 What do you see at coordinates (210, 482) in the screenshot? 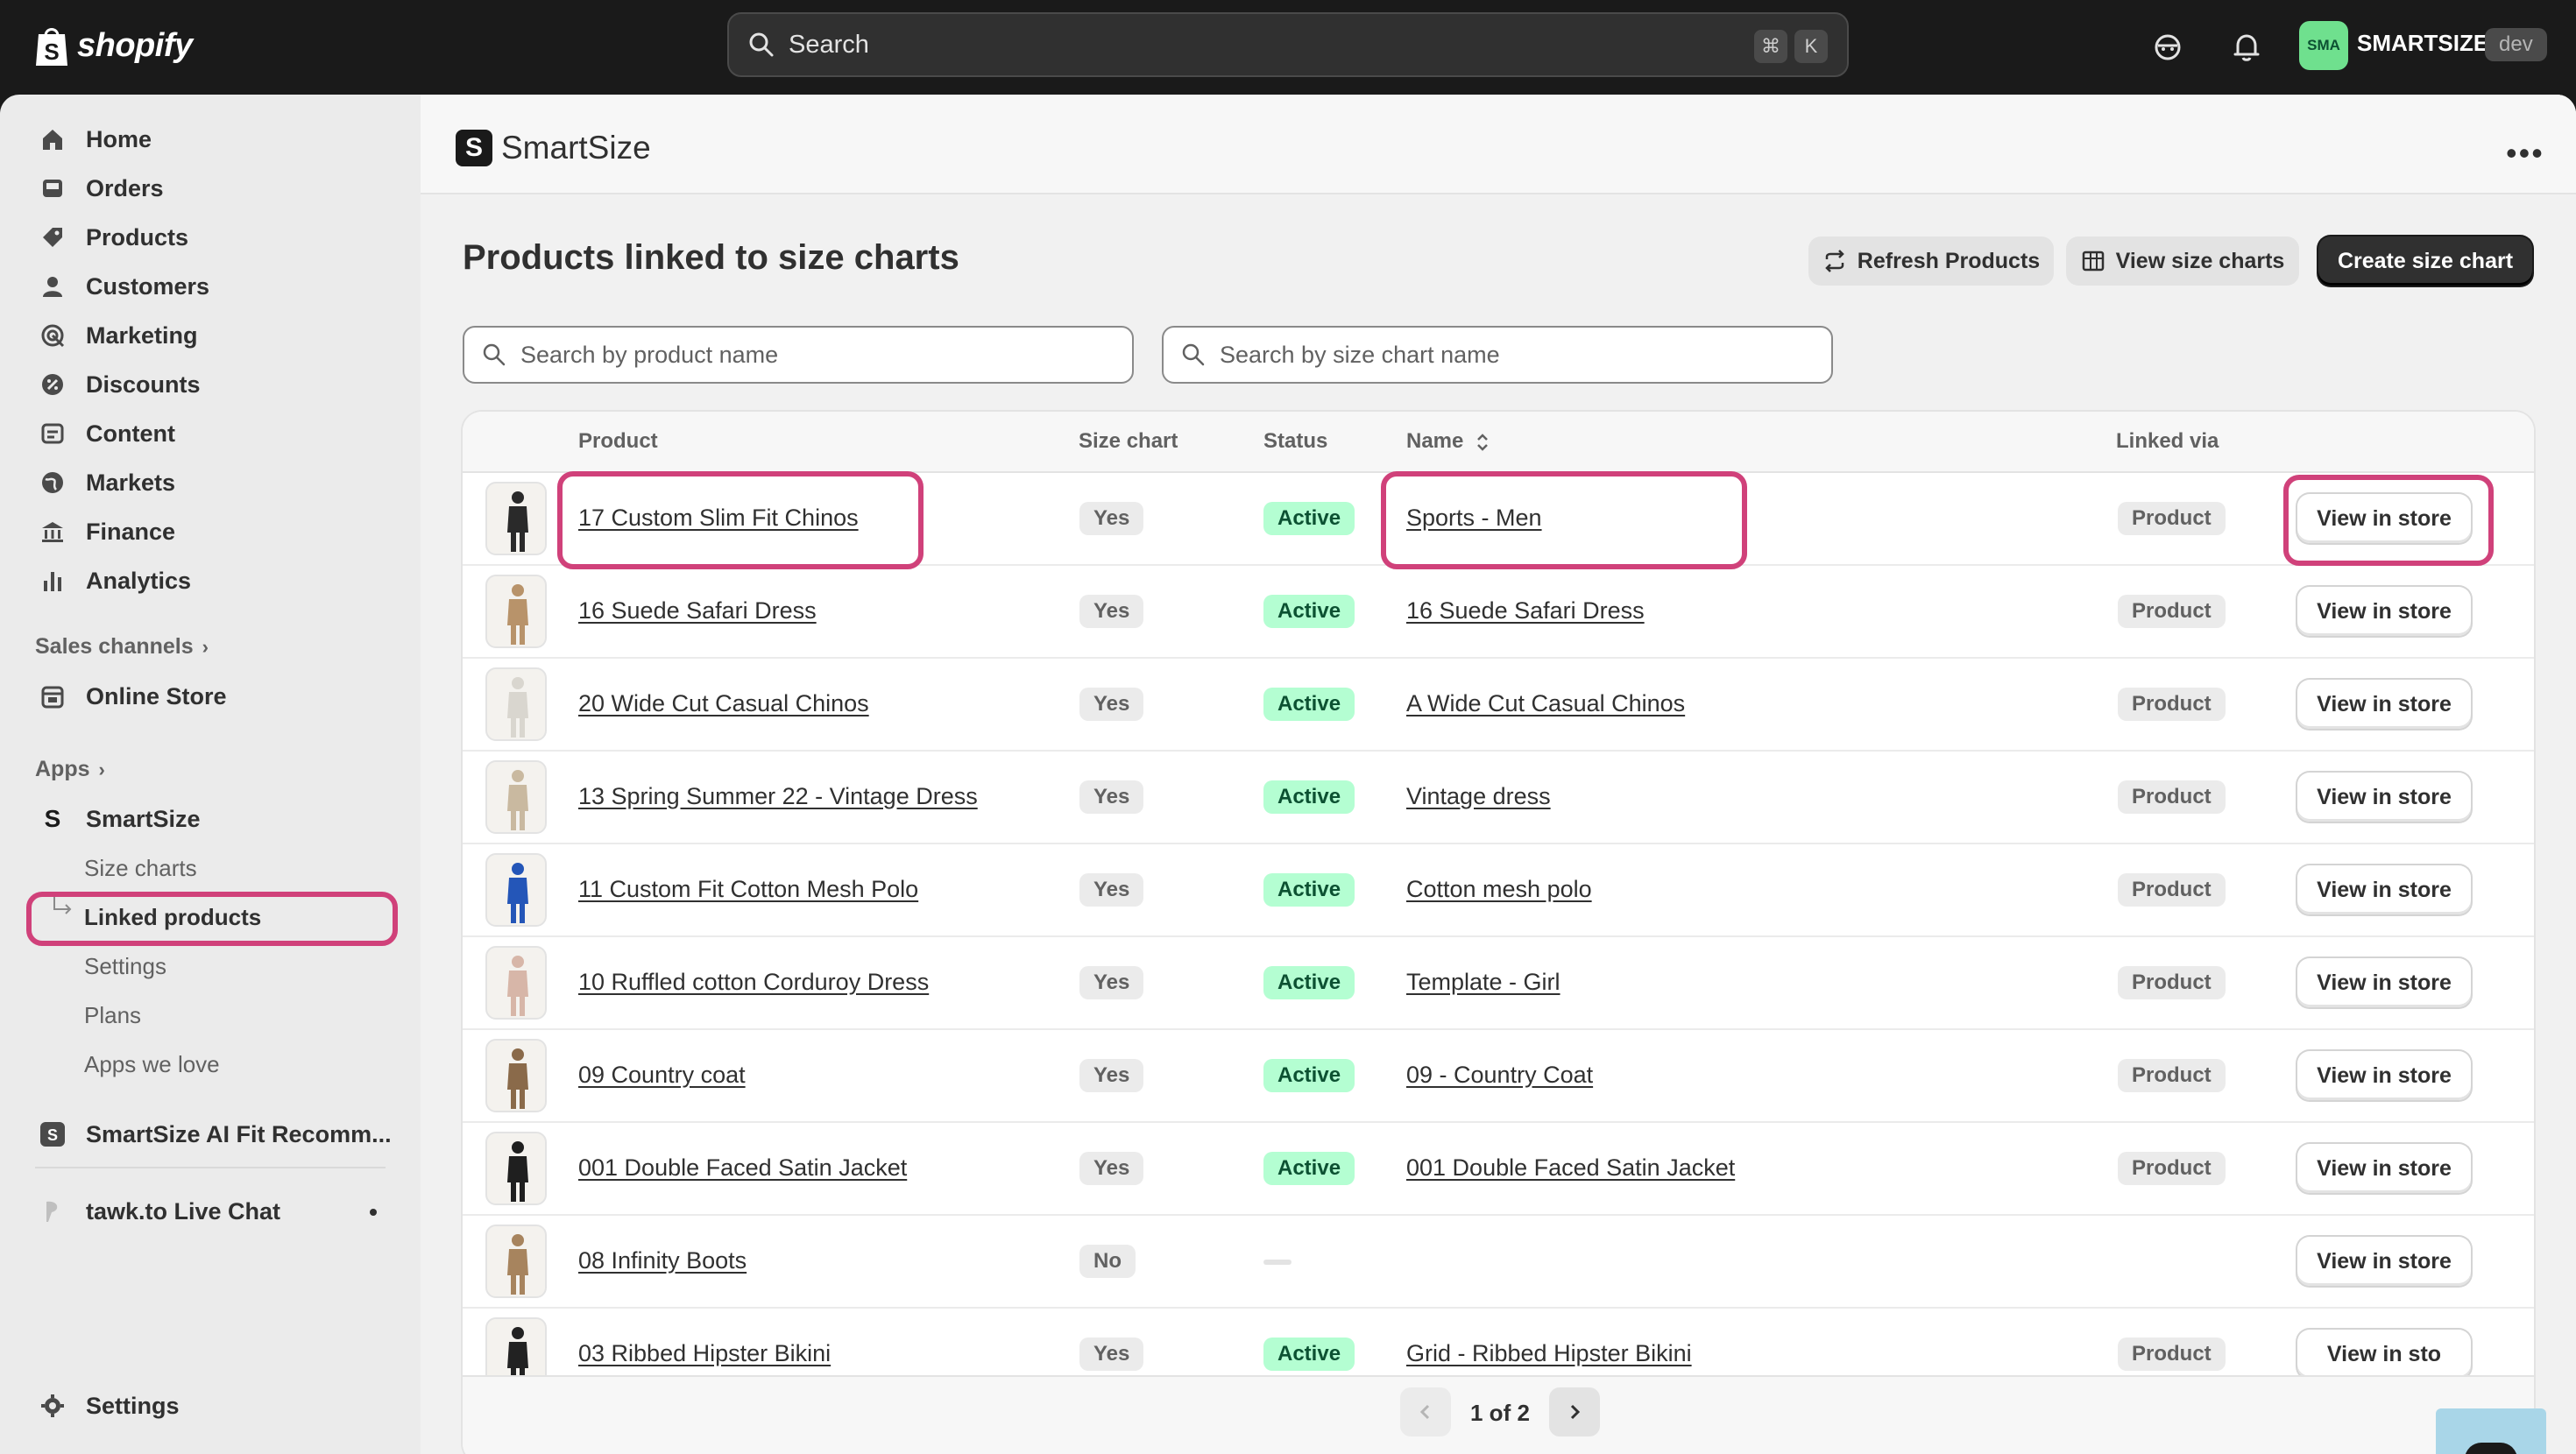
I see `sidebar-item-markets: Markets` at bounding box center [210, 482].